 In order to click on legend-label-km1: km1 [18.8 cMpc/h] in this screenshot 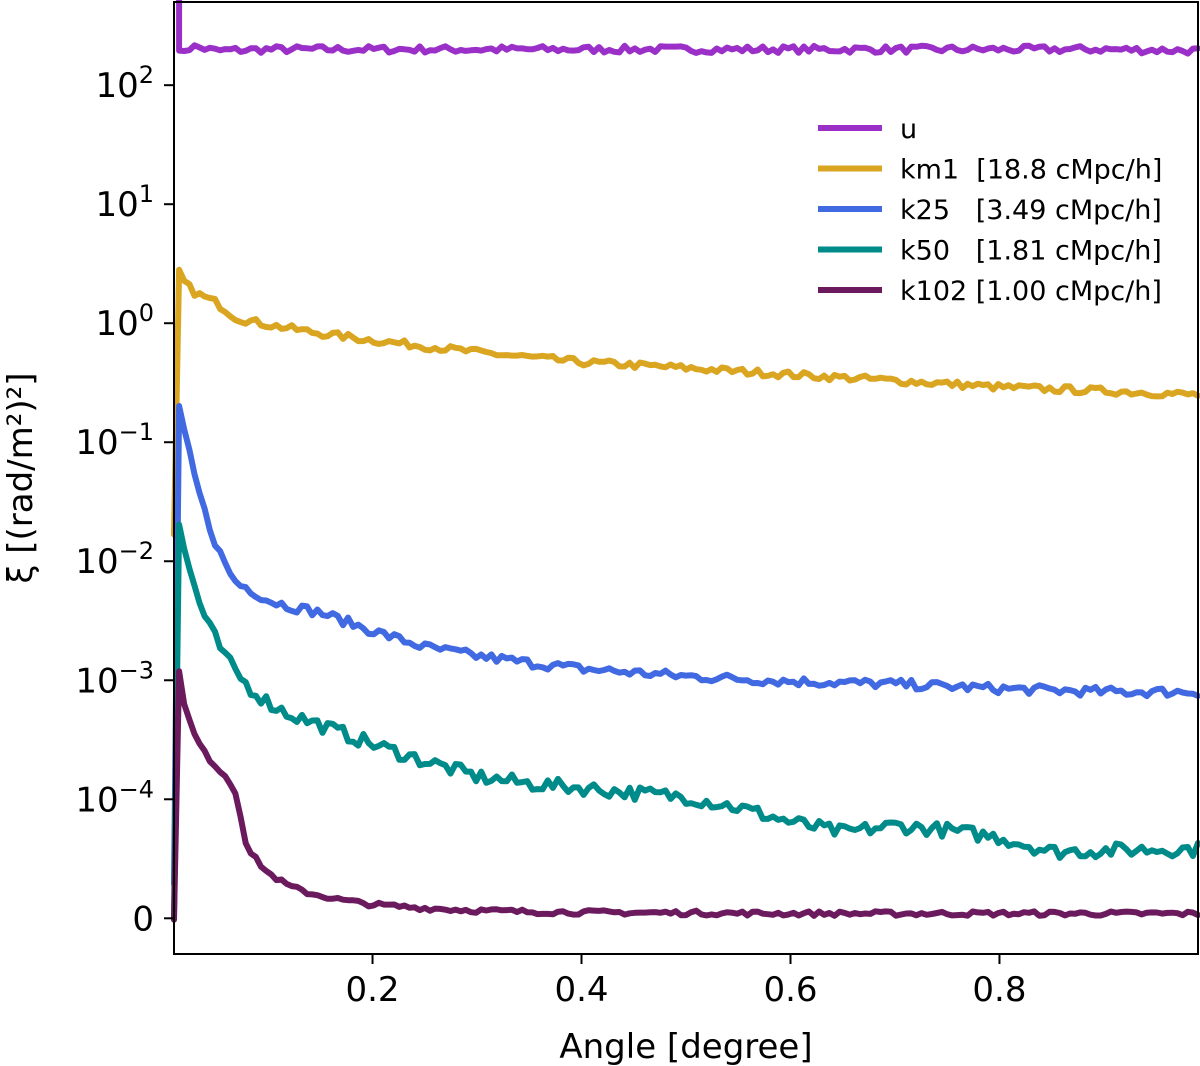, I will do `click(1031, 170)`.